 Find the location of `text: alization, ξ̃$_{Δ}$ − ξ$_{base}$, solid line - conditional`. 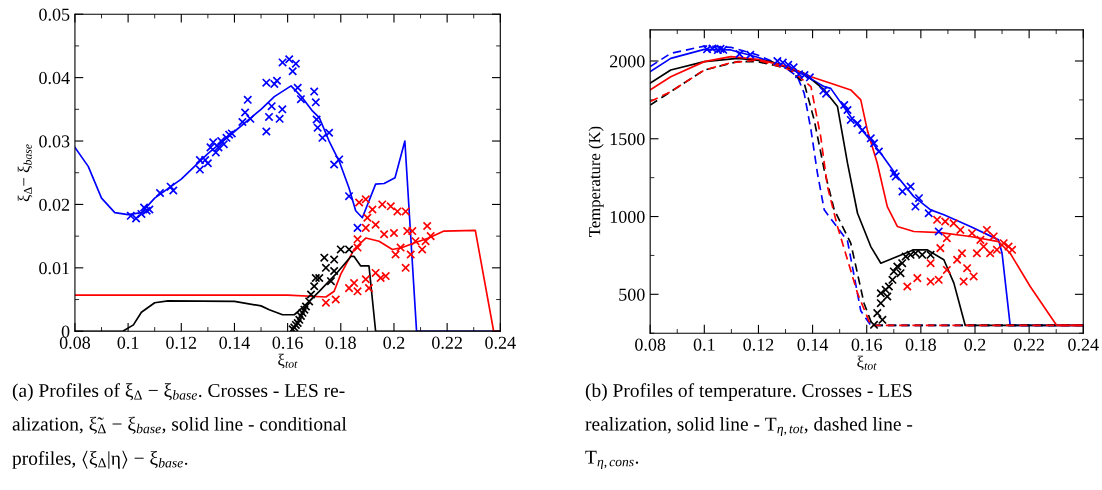

text: alization, ξ̃$_{Δ}$ − ξ$_{base}$, solid line - conditional is located at coordinates (179, 425).